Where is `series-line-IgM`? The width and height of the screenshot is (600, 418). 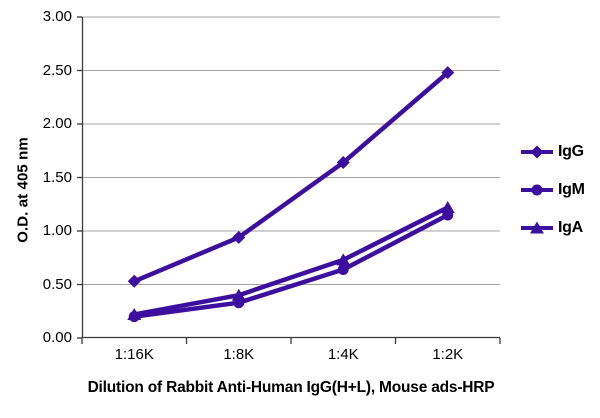
series-line-IgM is located at coordinates (291, 265).